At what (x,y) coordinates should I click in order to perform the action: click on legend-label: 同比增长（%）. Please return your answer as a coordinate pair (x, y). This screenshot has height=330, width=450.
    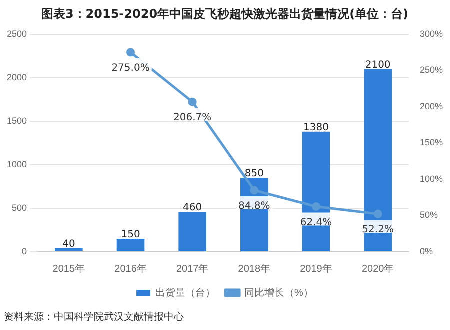
    Looking at the image, I should click on (279, 292).